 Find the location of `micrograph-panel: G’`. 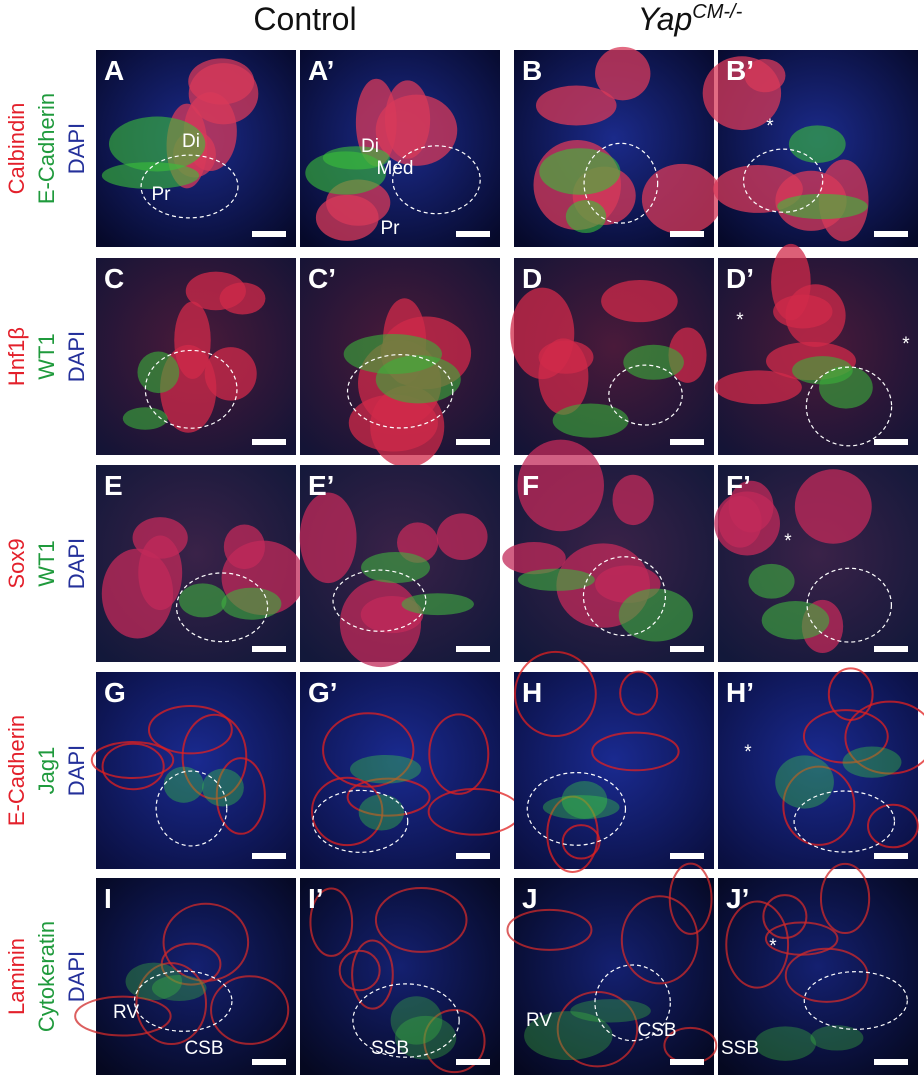

micrograph-panel: G’ is located at coordinates (411, 770).